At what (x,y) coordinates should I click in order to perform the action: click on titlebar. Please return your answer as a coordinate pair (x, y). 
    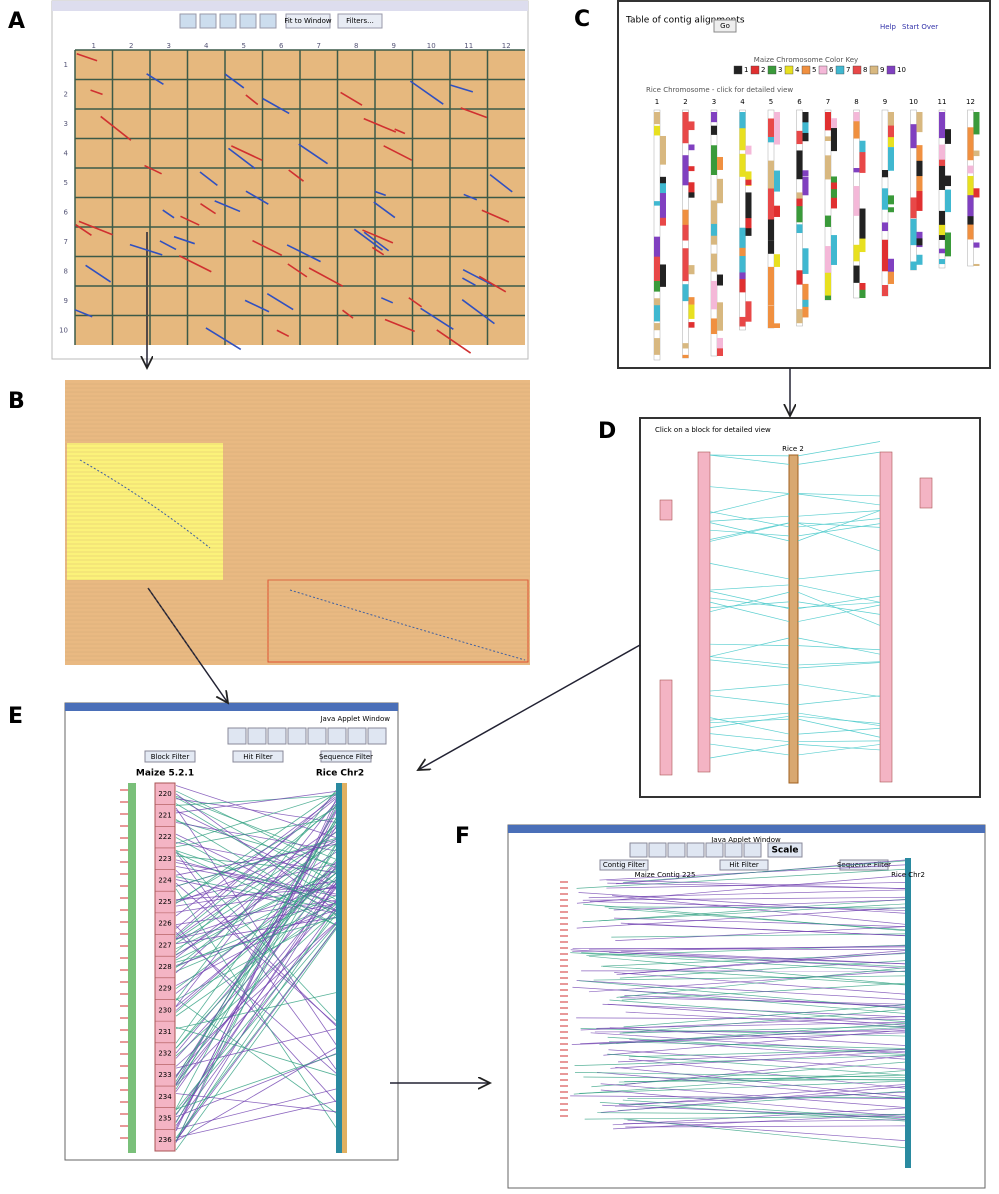
    Looking at the image, I should click on (231, 707).